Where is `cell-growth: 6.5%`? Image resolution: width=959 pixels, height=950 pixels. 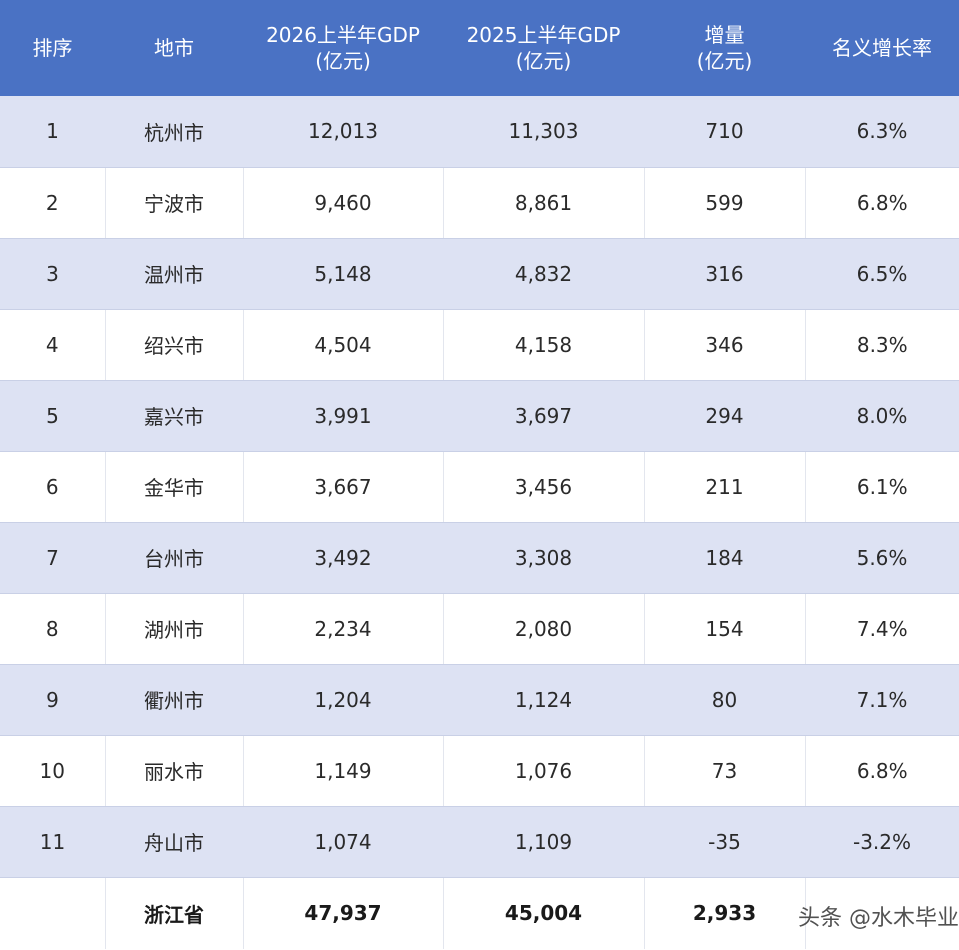 cell-growth: 6.5% is located at coordinates (882, 274).